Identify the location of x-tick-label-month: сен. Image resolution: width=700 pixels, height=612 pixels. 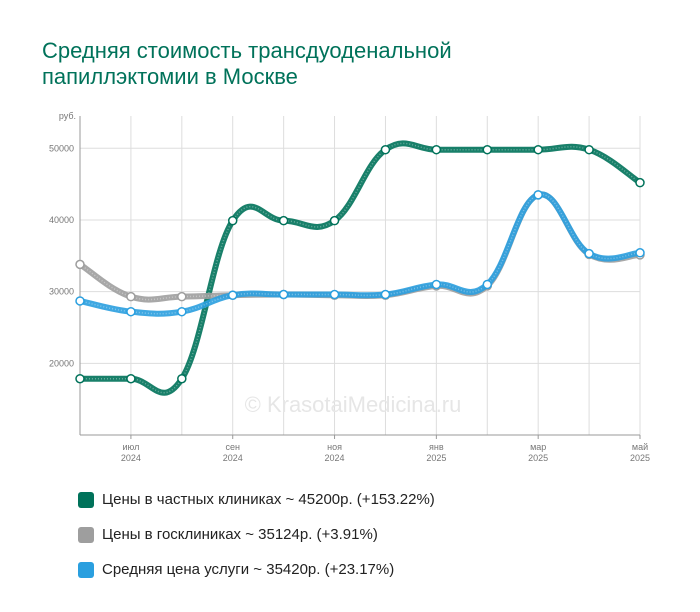
(232, 447).